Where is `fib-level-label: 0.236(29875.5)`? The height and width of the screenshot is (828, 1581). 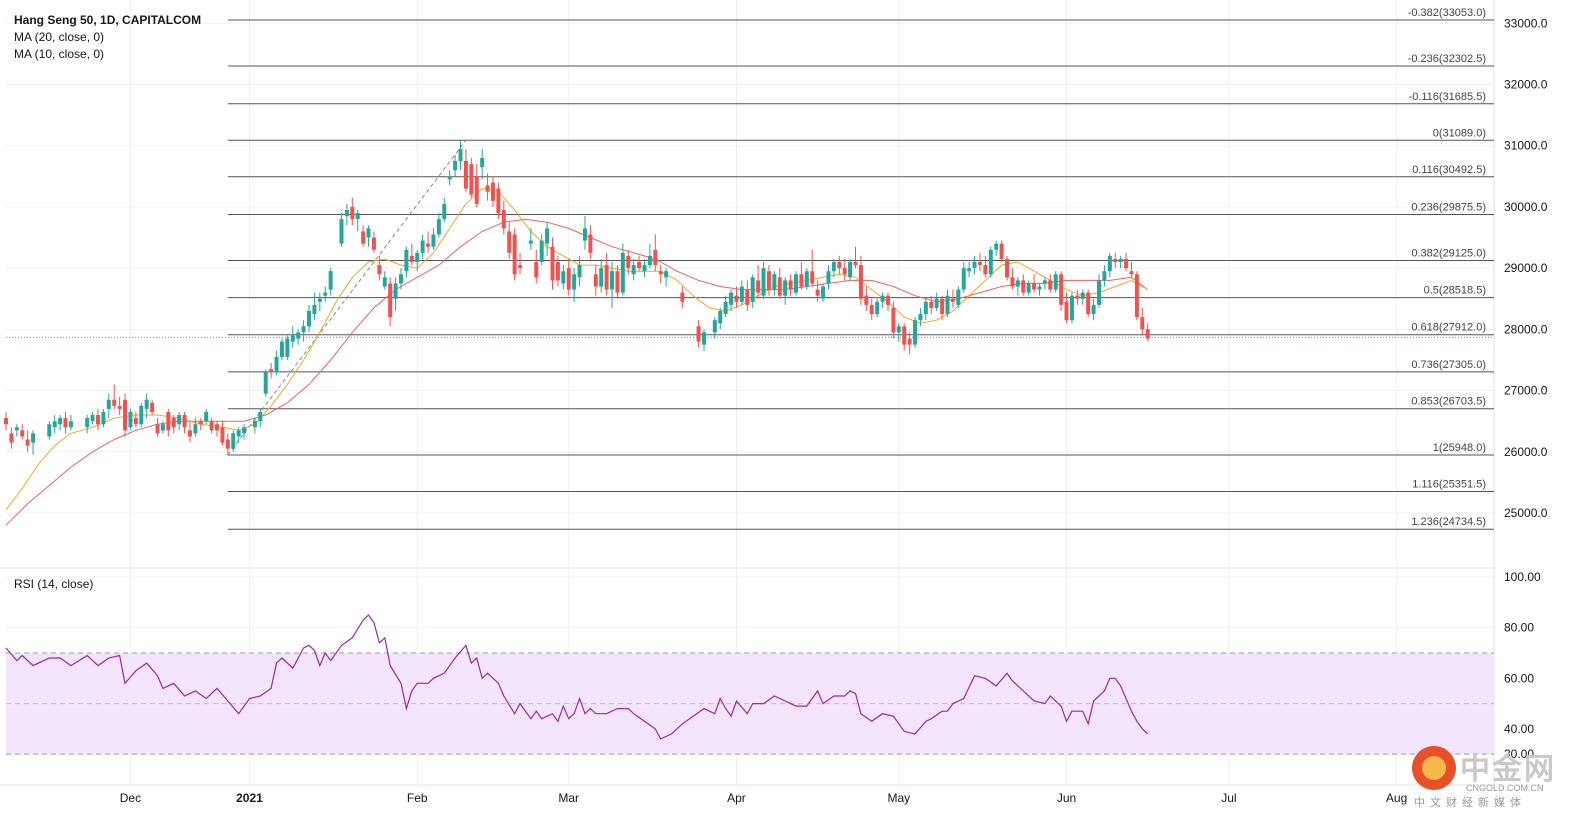
fib-level-label: 0.236(29875.5) is located at coordinates (1448, 208).